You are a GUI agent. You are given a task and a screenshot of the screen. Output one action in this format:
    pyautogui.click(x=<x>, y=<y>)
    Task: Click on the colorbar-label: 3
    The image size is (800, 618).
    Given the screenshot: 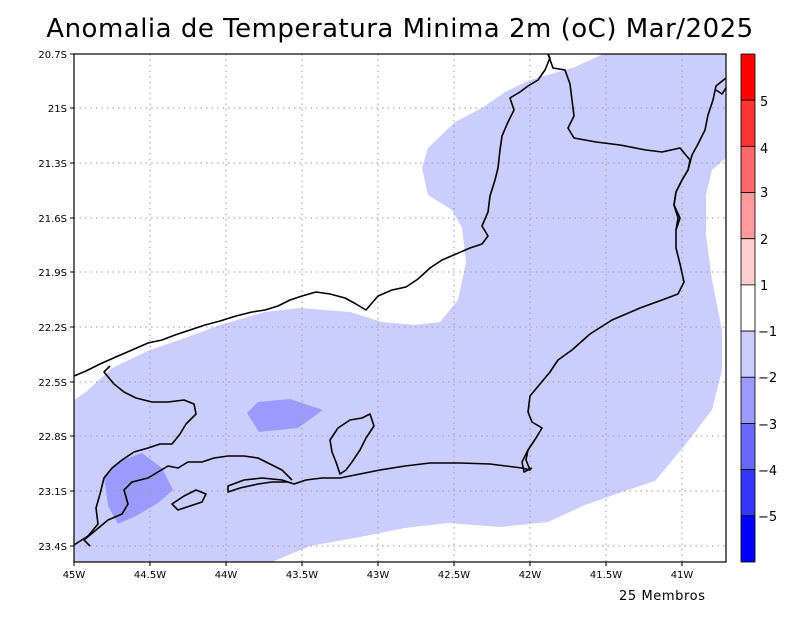 What is the action you would take?
    pyautogui.click(x=764, y=193)
    